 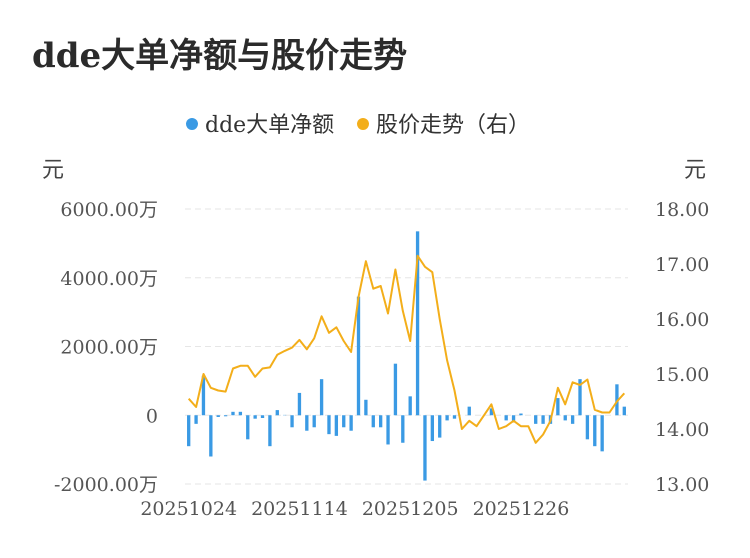 What do you see at coordinates (682, 375) in the screenshot?
I see `right-tick-label: 15.00` at bounding box center [682, 375].